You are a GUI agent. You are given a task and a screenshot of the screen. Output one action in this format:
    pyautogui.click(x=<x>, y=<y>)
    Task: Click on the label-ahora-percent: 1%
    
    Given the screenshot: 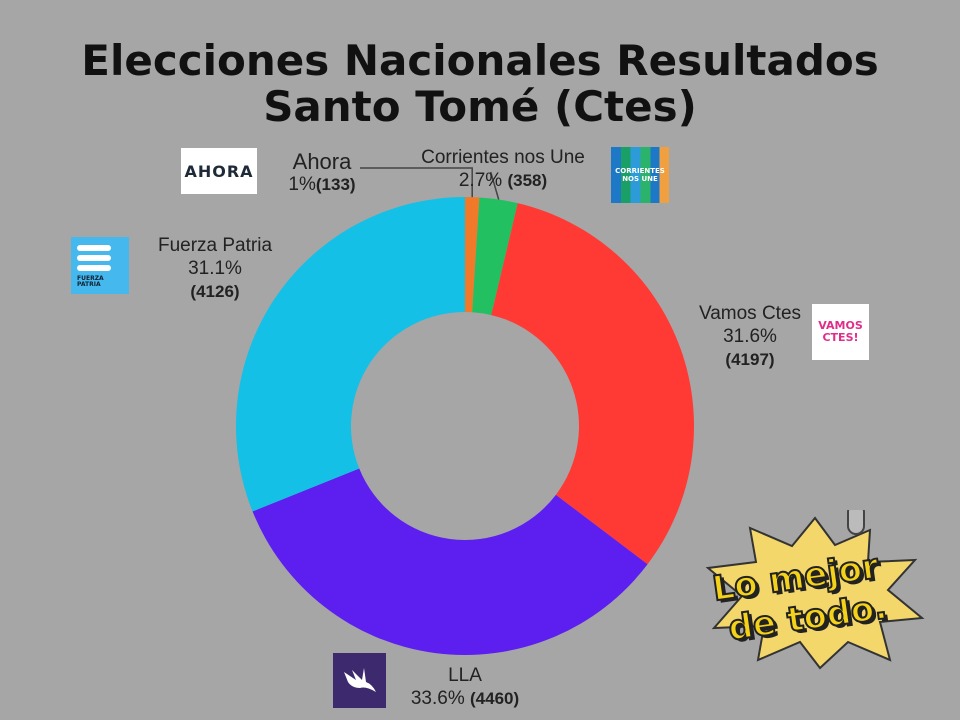 What is the action you would take?
    pyautogui.click(x=302, y=184)
    